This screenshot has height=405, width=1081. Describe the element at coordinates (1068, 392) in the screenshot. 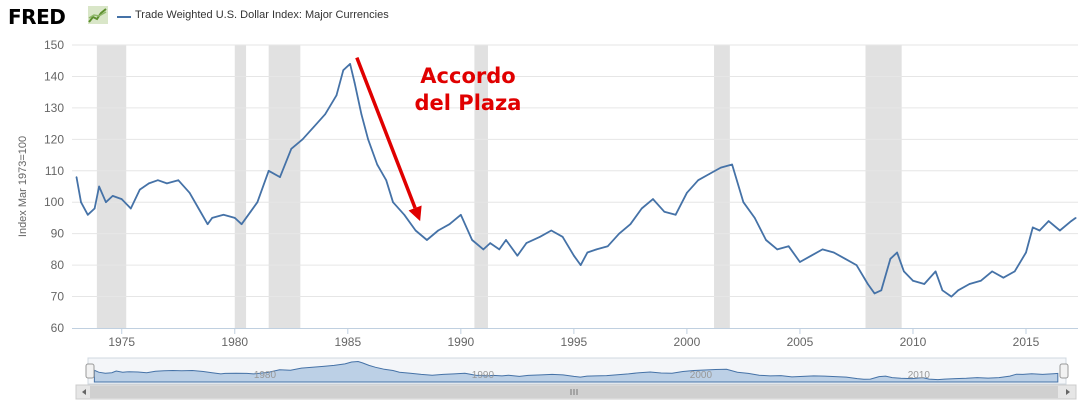

I see `scroll-right-arrow-icon` at that location.